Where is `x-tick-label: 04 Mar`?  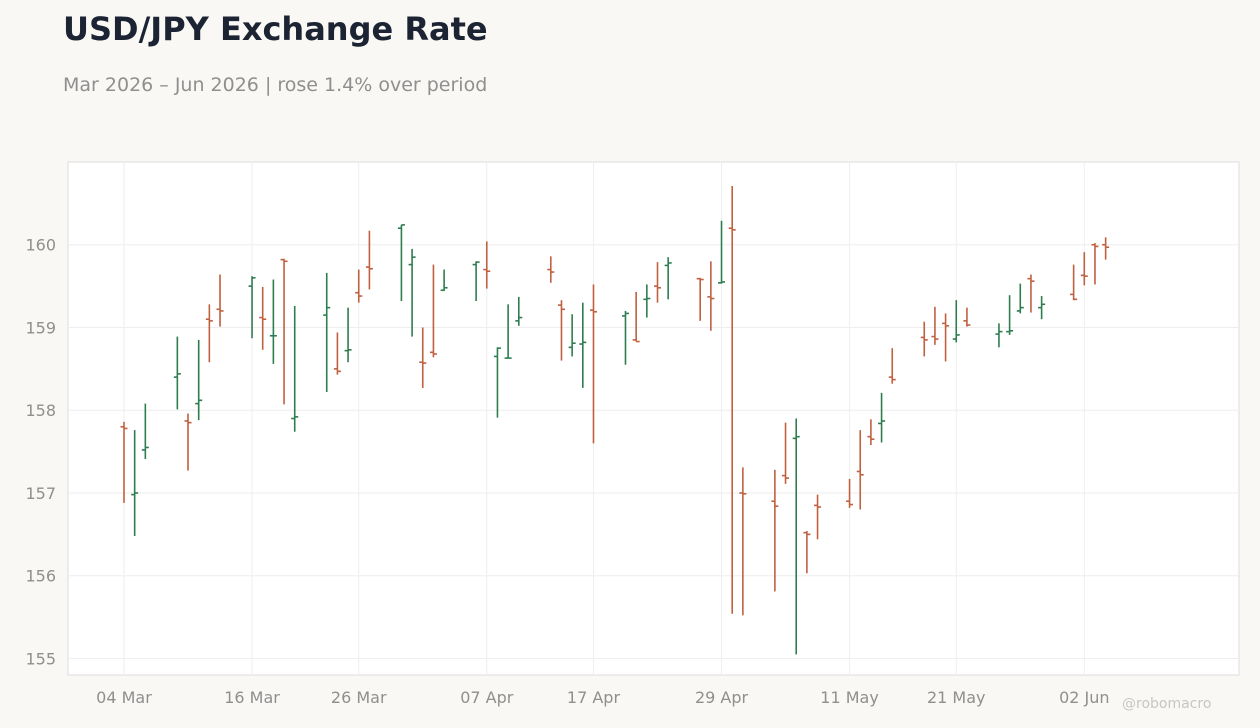
x-tick-label: 04 Mar is located at coordinates (124, 697).